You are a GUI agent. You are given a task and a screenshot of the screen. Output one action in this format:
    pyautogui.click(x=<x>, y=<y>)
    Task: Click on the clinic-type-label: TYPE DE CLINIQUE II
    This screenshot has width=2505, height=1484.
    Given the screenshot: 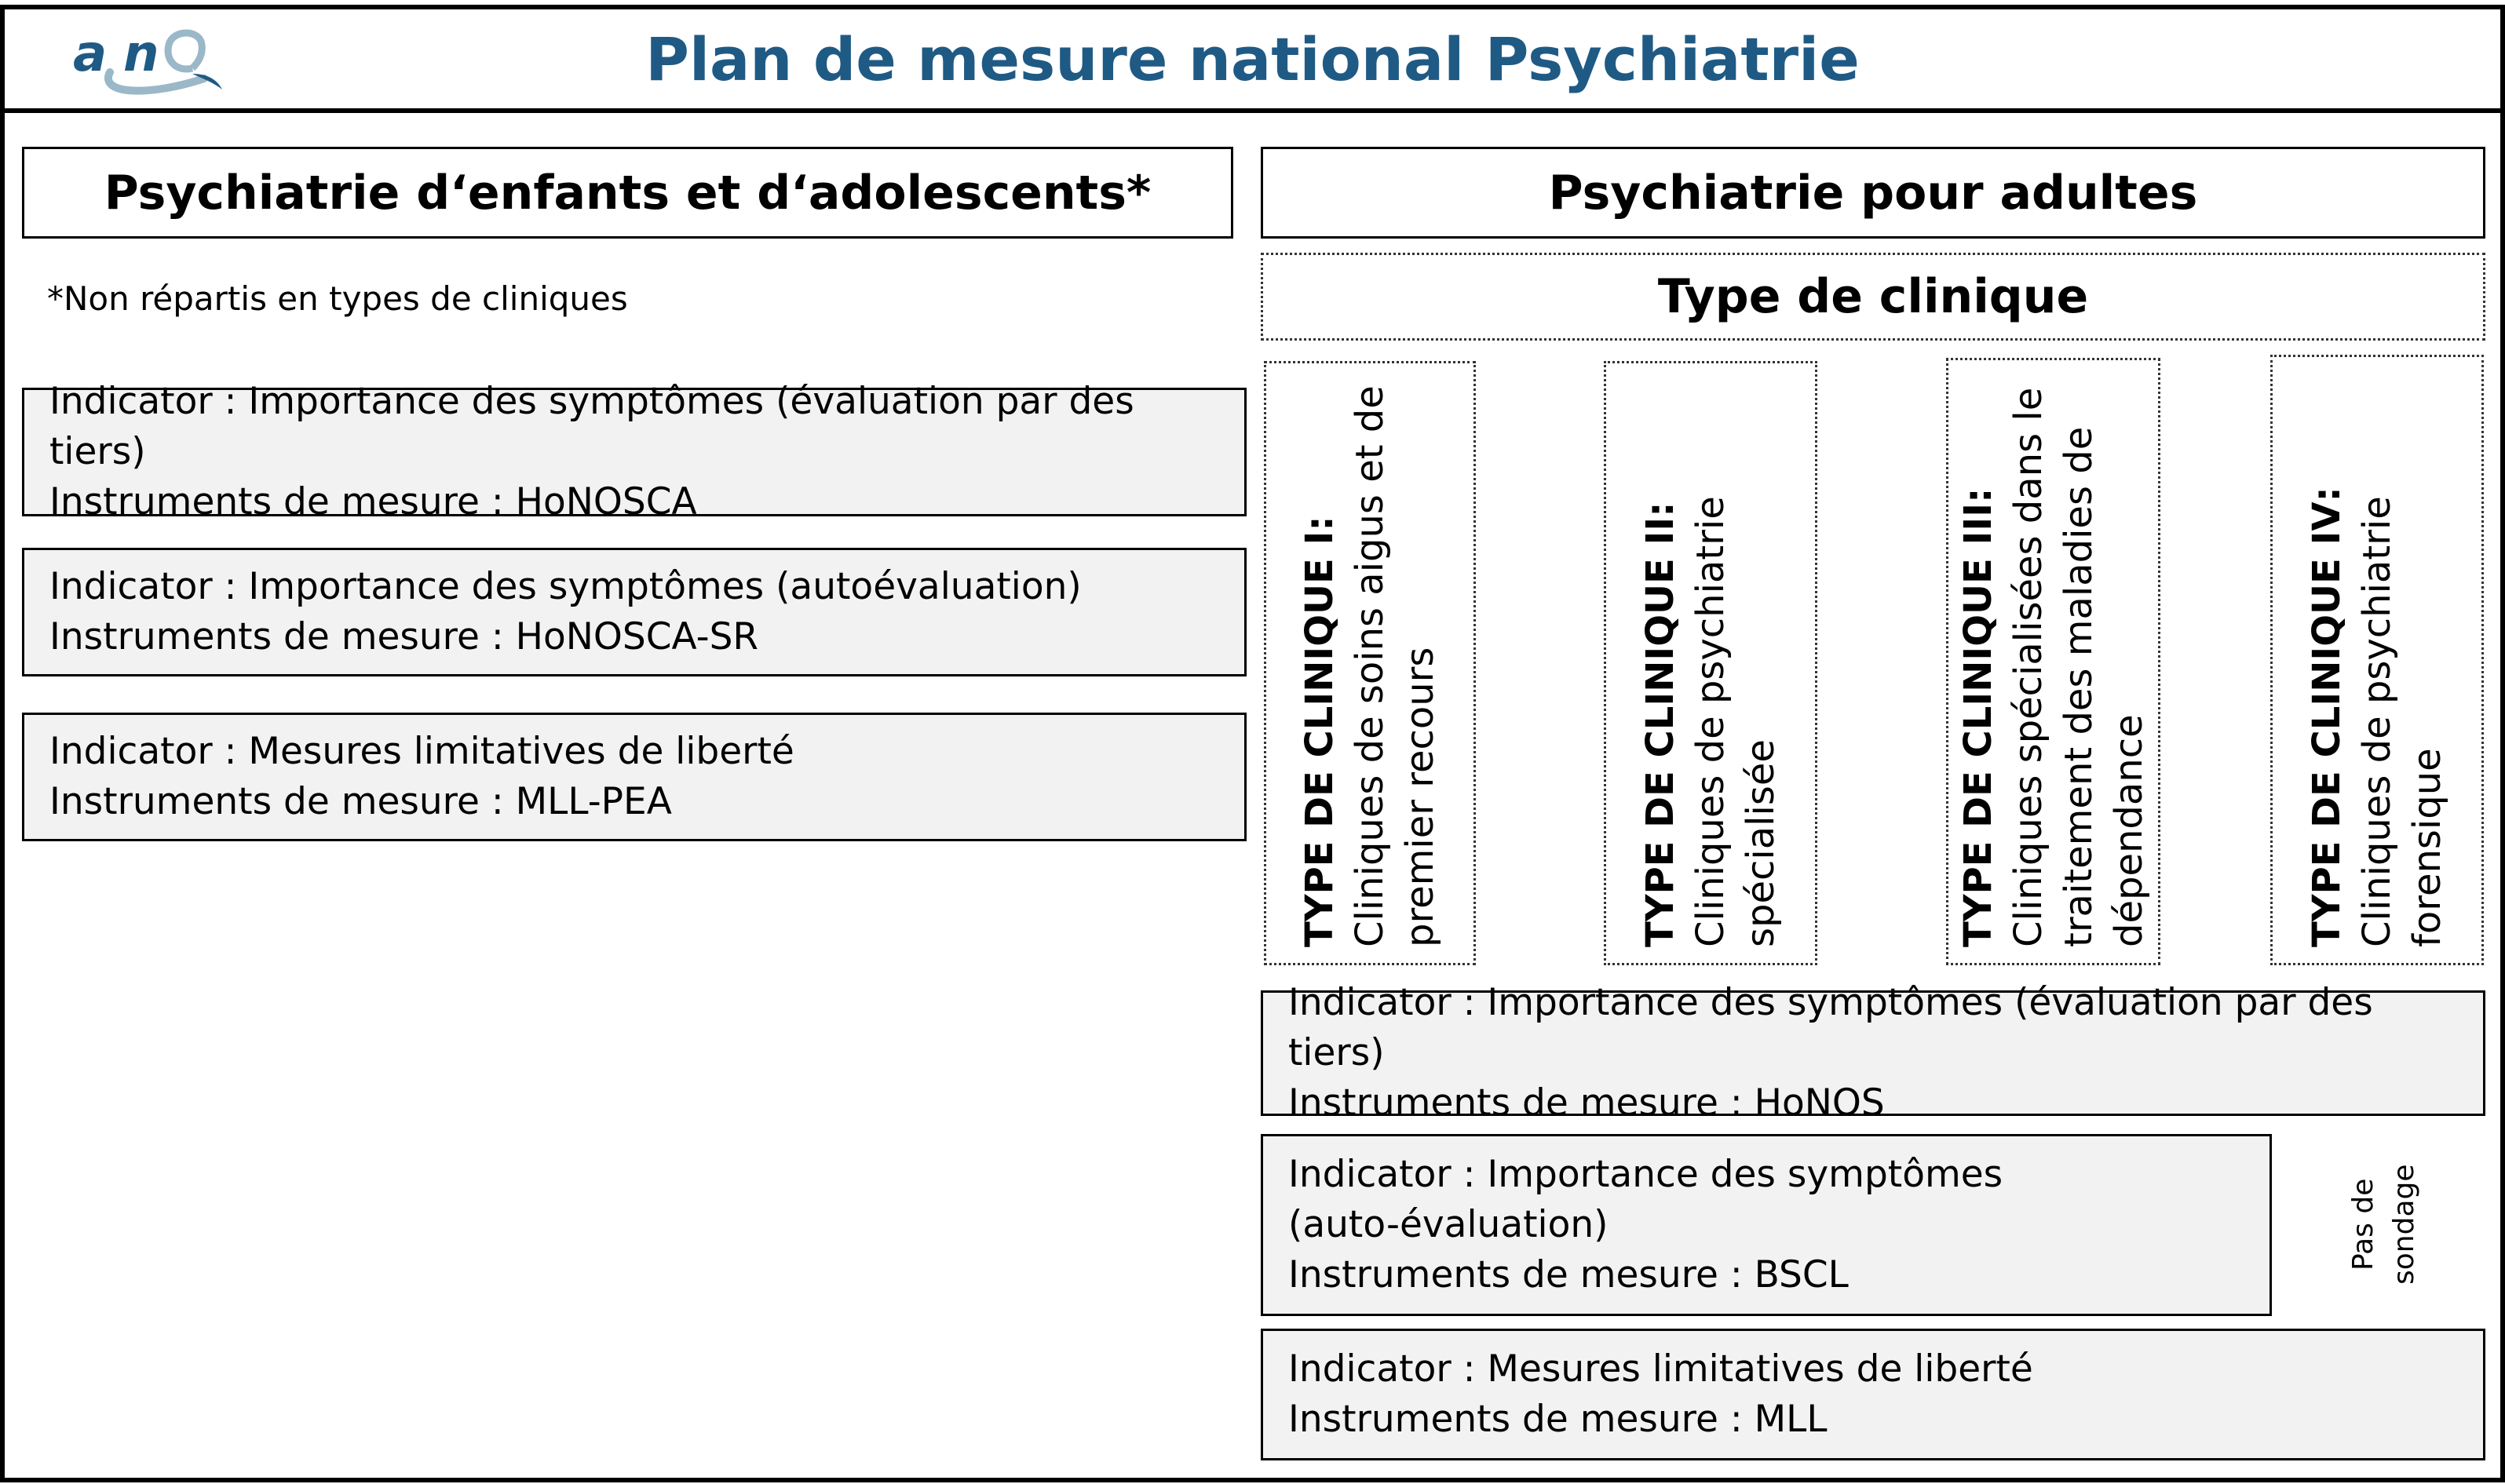 What is the action you would take?
    pyautogui.click(x=1660, y=731)
    